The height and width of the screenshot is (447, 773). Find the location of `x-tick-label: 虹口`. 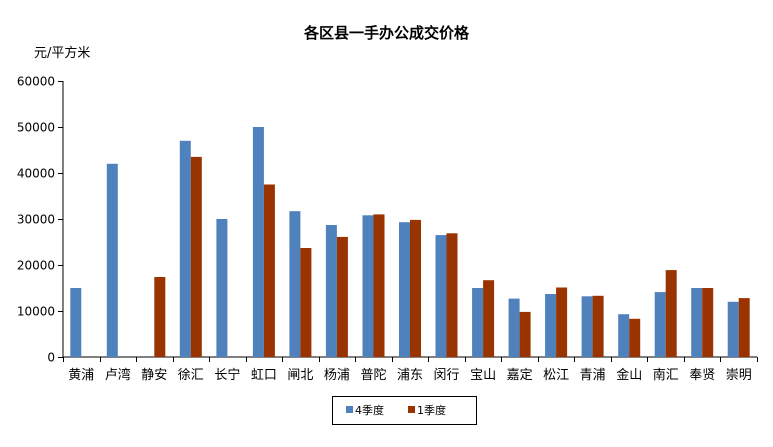

x-tick-label: 虹口 is located at coordinates (264, 375).